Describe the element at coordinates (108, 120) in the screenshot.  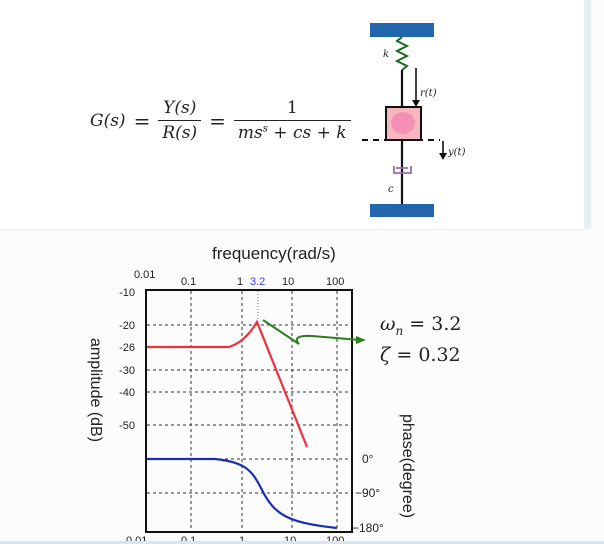
I see `tf-lhs: G(s)` at that location.